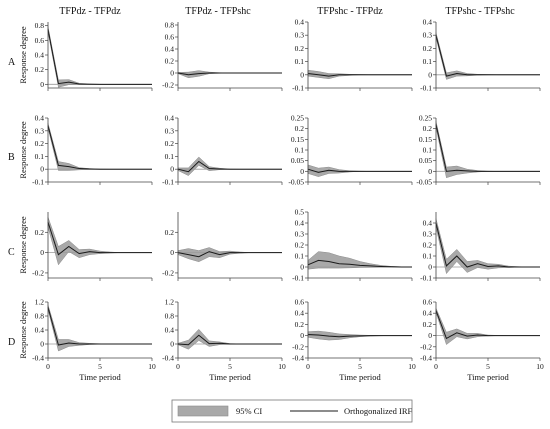 The width and height of the screenshot is (550, 429). What do you see at coordinates (12, 62) in the screenshot?
I see `row-label: A` at bounding box center [12, 62].